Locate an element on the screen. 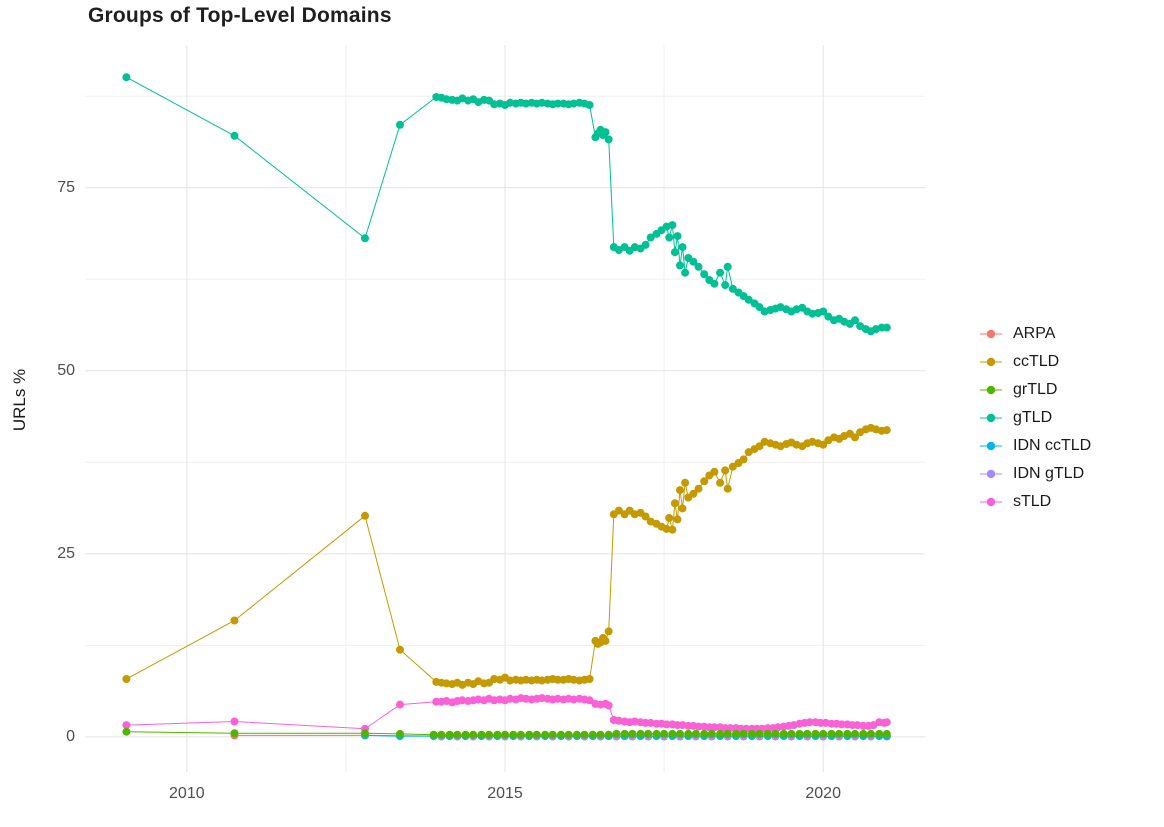 The image size is (1164, 827). legend-item-idn-gtld: IDN gTLD is located at coordinates (1034, 474).